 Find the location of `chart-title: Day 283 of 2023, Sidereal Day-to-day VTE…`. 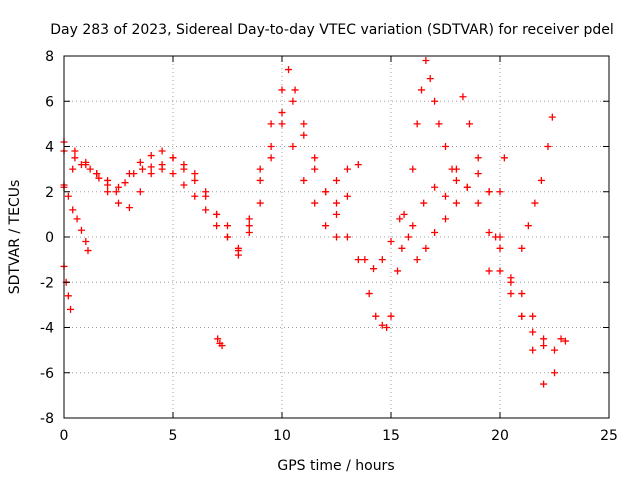

chart-title: Day 283 of 2023, Sidereal Day-to-day VTE… is located at coordinates (332, 30).